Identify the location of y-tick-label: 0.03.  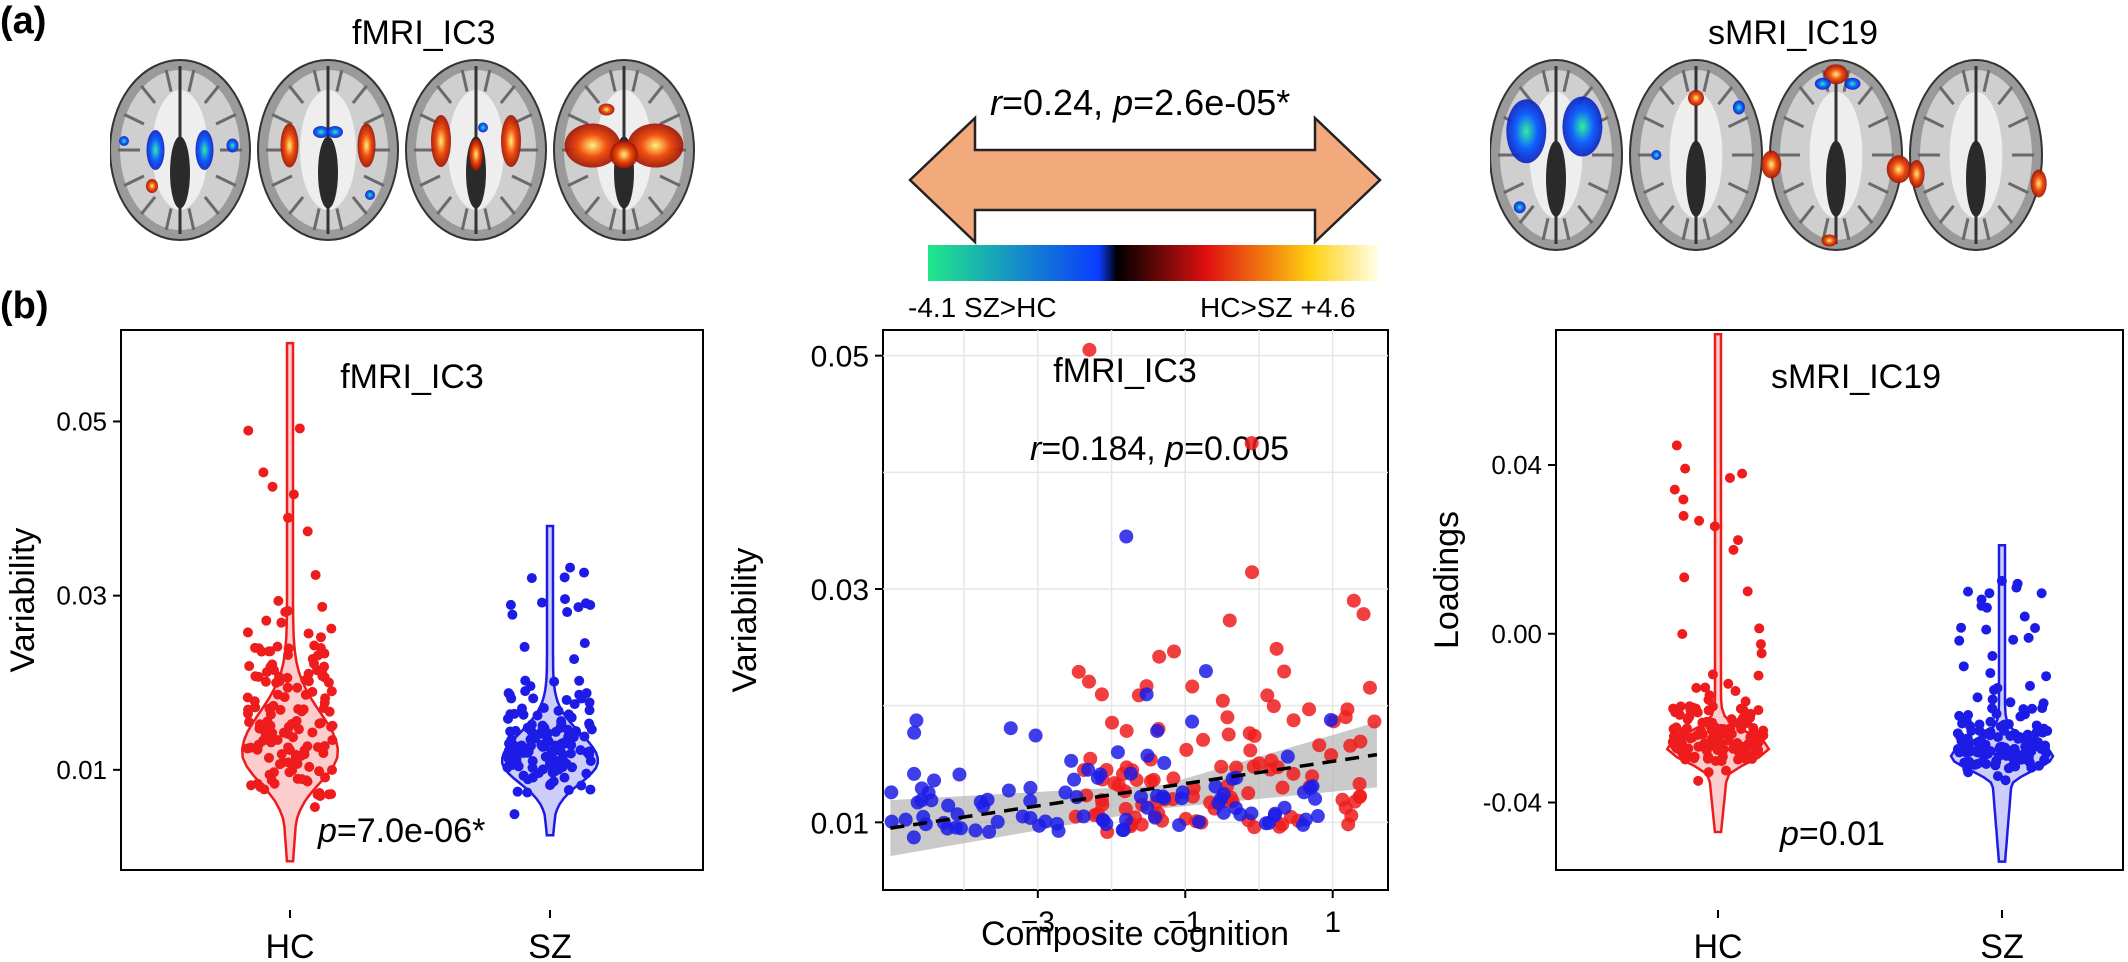
(840, 590).